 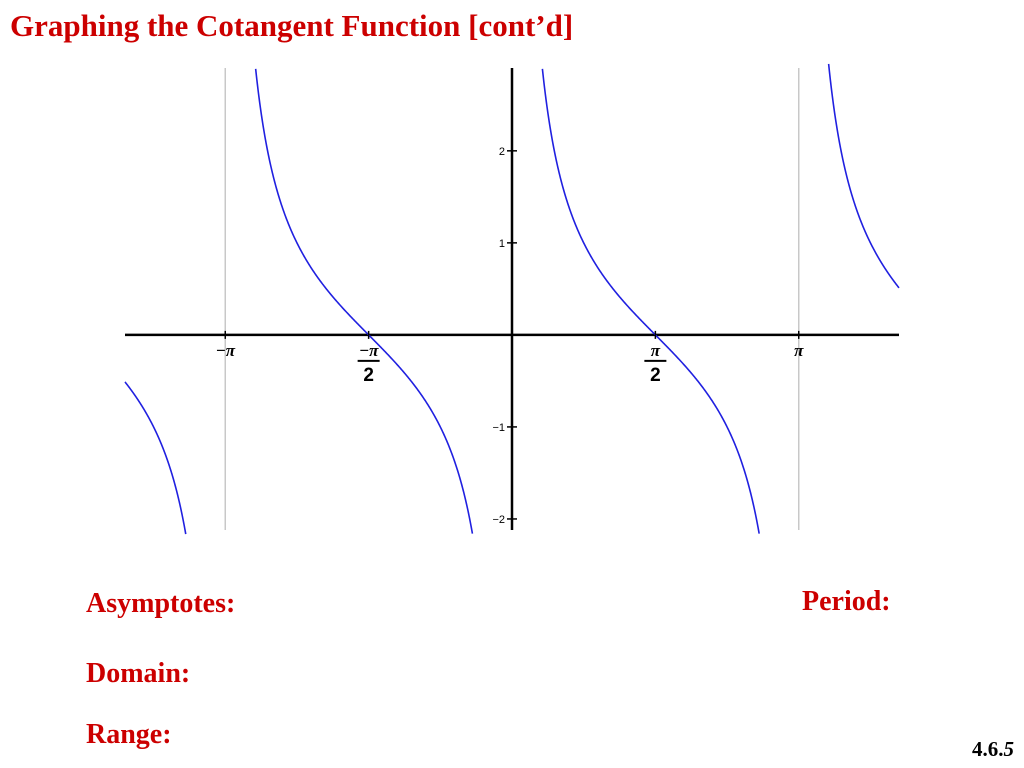 I want to click on y-tick-label: 1, so click(x=502, y=244).